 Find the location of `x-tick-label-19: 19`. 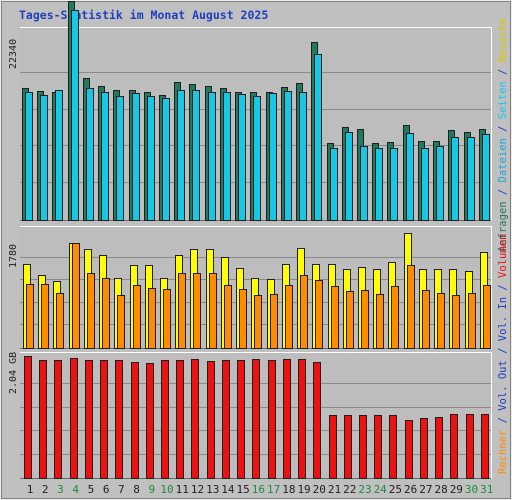

x-tick-label-19: 19 is located at coordinates (303, 489).